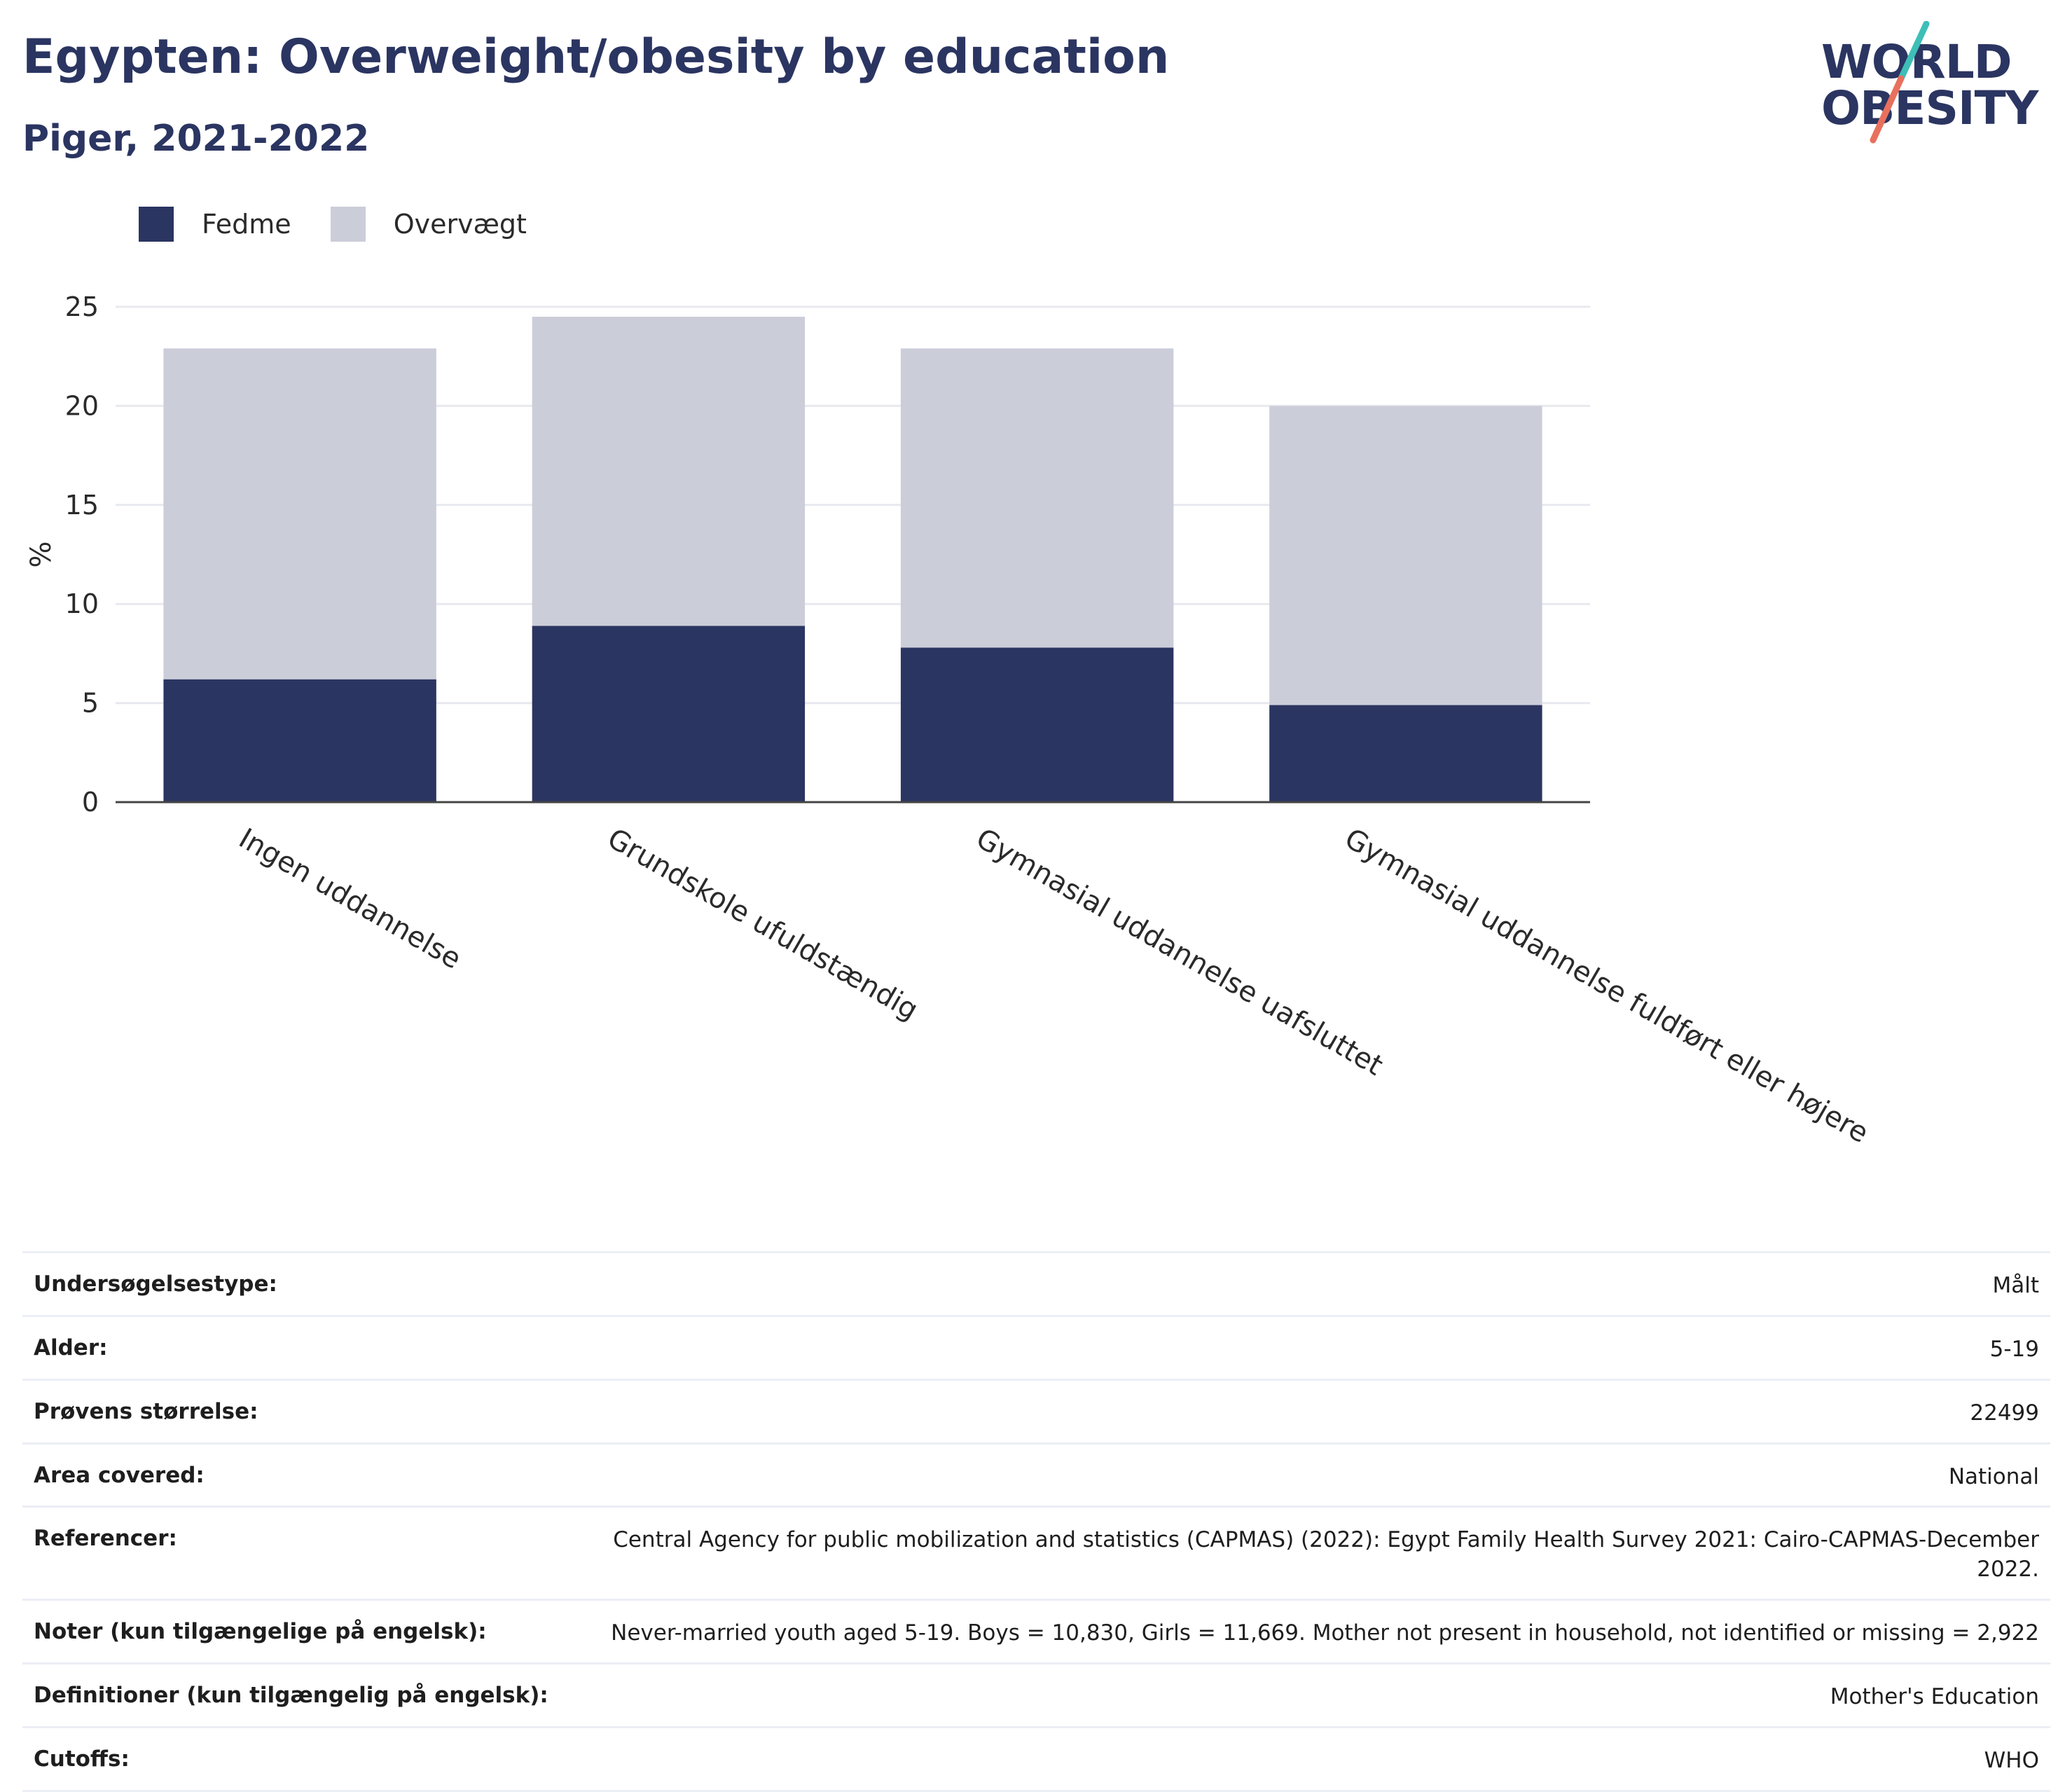 This screenshot has width=2072, height=1792. Describe the element at coordinates (157, 225) in the screenshot. I see `legend-swatch-fedme` at that location.